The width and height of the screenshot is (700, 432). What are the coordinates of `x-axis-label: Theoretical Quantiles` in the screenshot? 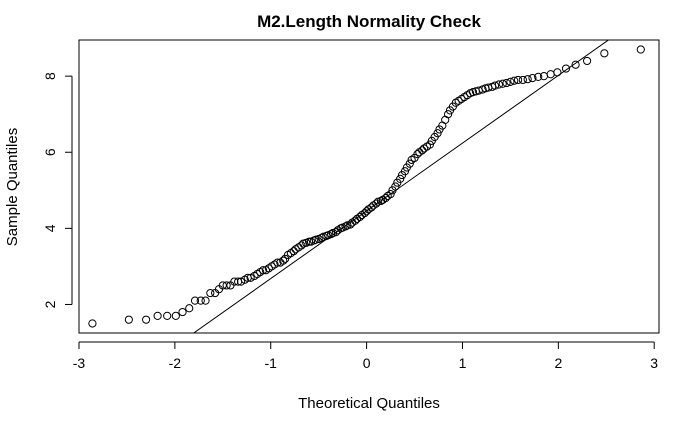 It's located at (369, 403).